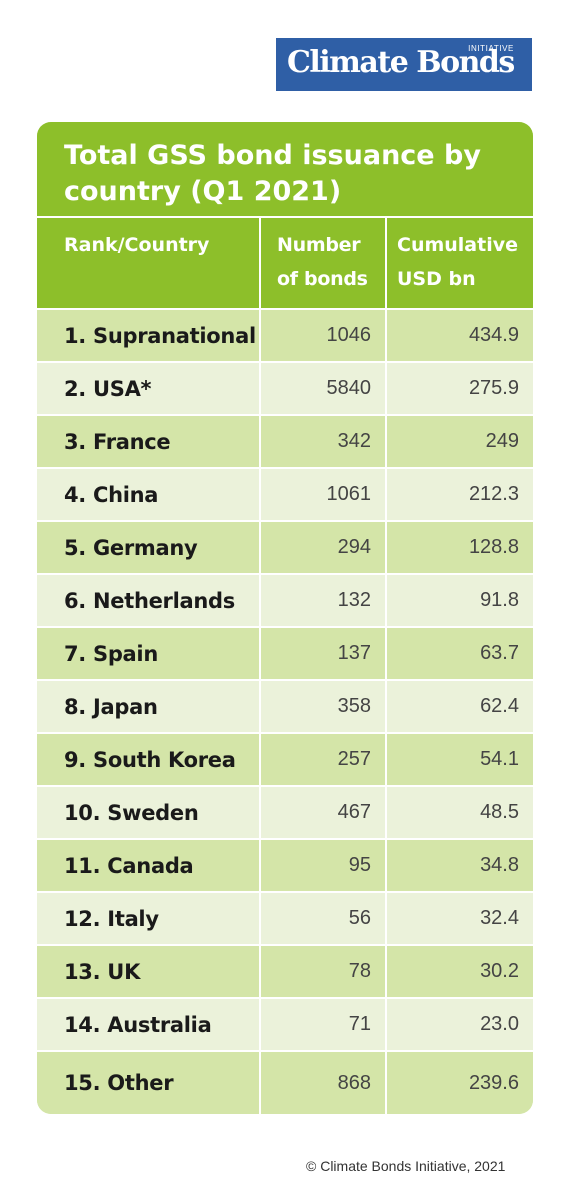  I want to click on country-cell: 5. Germany, so click(131, 547).